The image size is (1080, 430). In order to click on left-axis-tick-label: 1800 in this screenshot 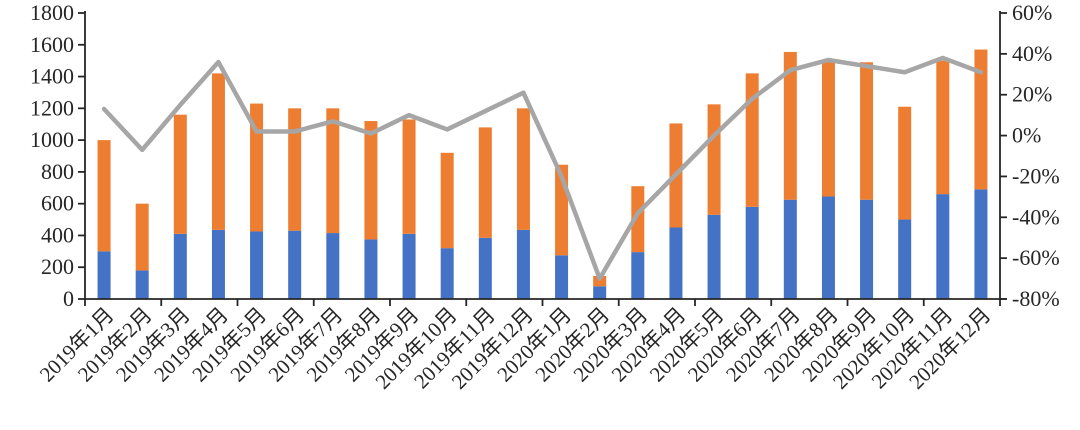, I will do `click(52, 12)`.